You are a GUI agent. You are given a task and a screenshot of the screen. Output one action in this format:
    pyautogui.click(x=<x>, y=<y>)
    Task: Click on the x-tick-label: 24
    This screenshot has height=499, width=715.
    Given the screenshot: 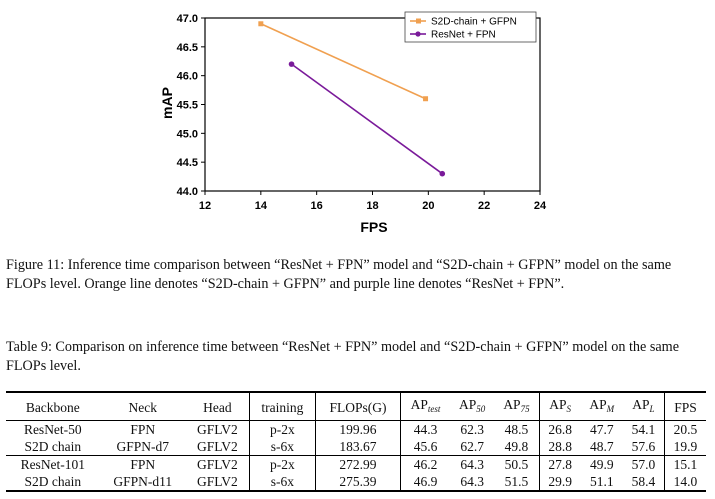 What is the action you would take?
    pyautogui.click(x=540, y=206)
    